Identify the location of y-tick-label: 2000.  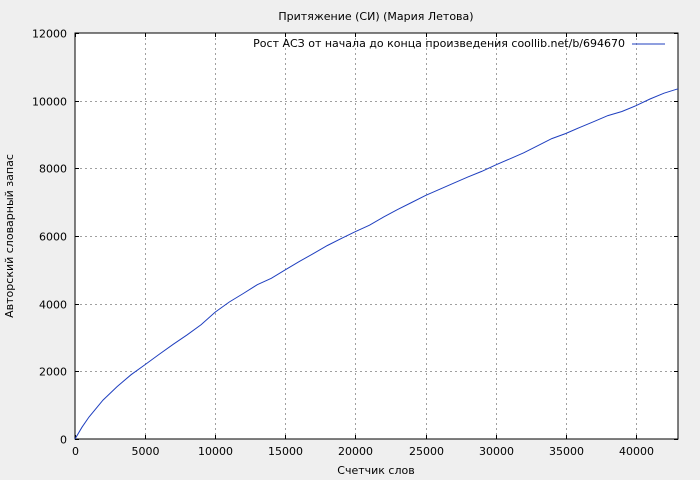
(53, 372).